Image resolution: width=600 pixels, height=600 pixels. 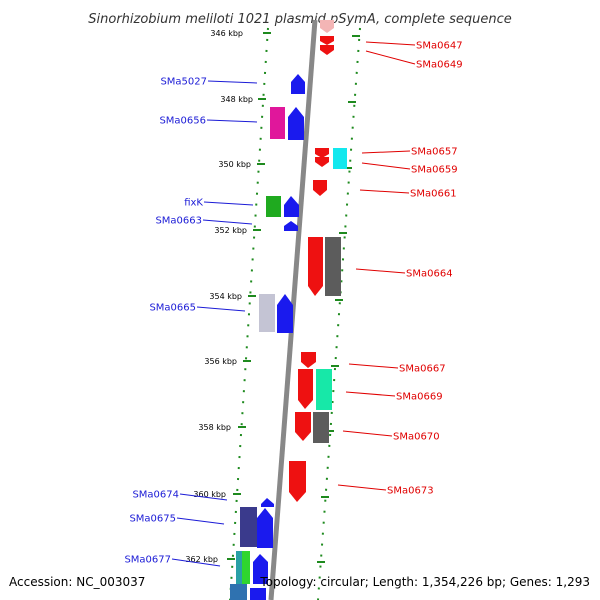 I want to click on gene-label-sma0664: SMa0664, so click(x=429, y=274).